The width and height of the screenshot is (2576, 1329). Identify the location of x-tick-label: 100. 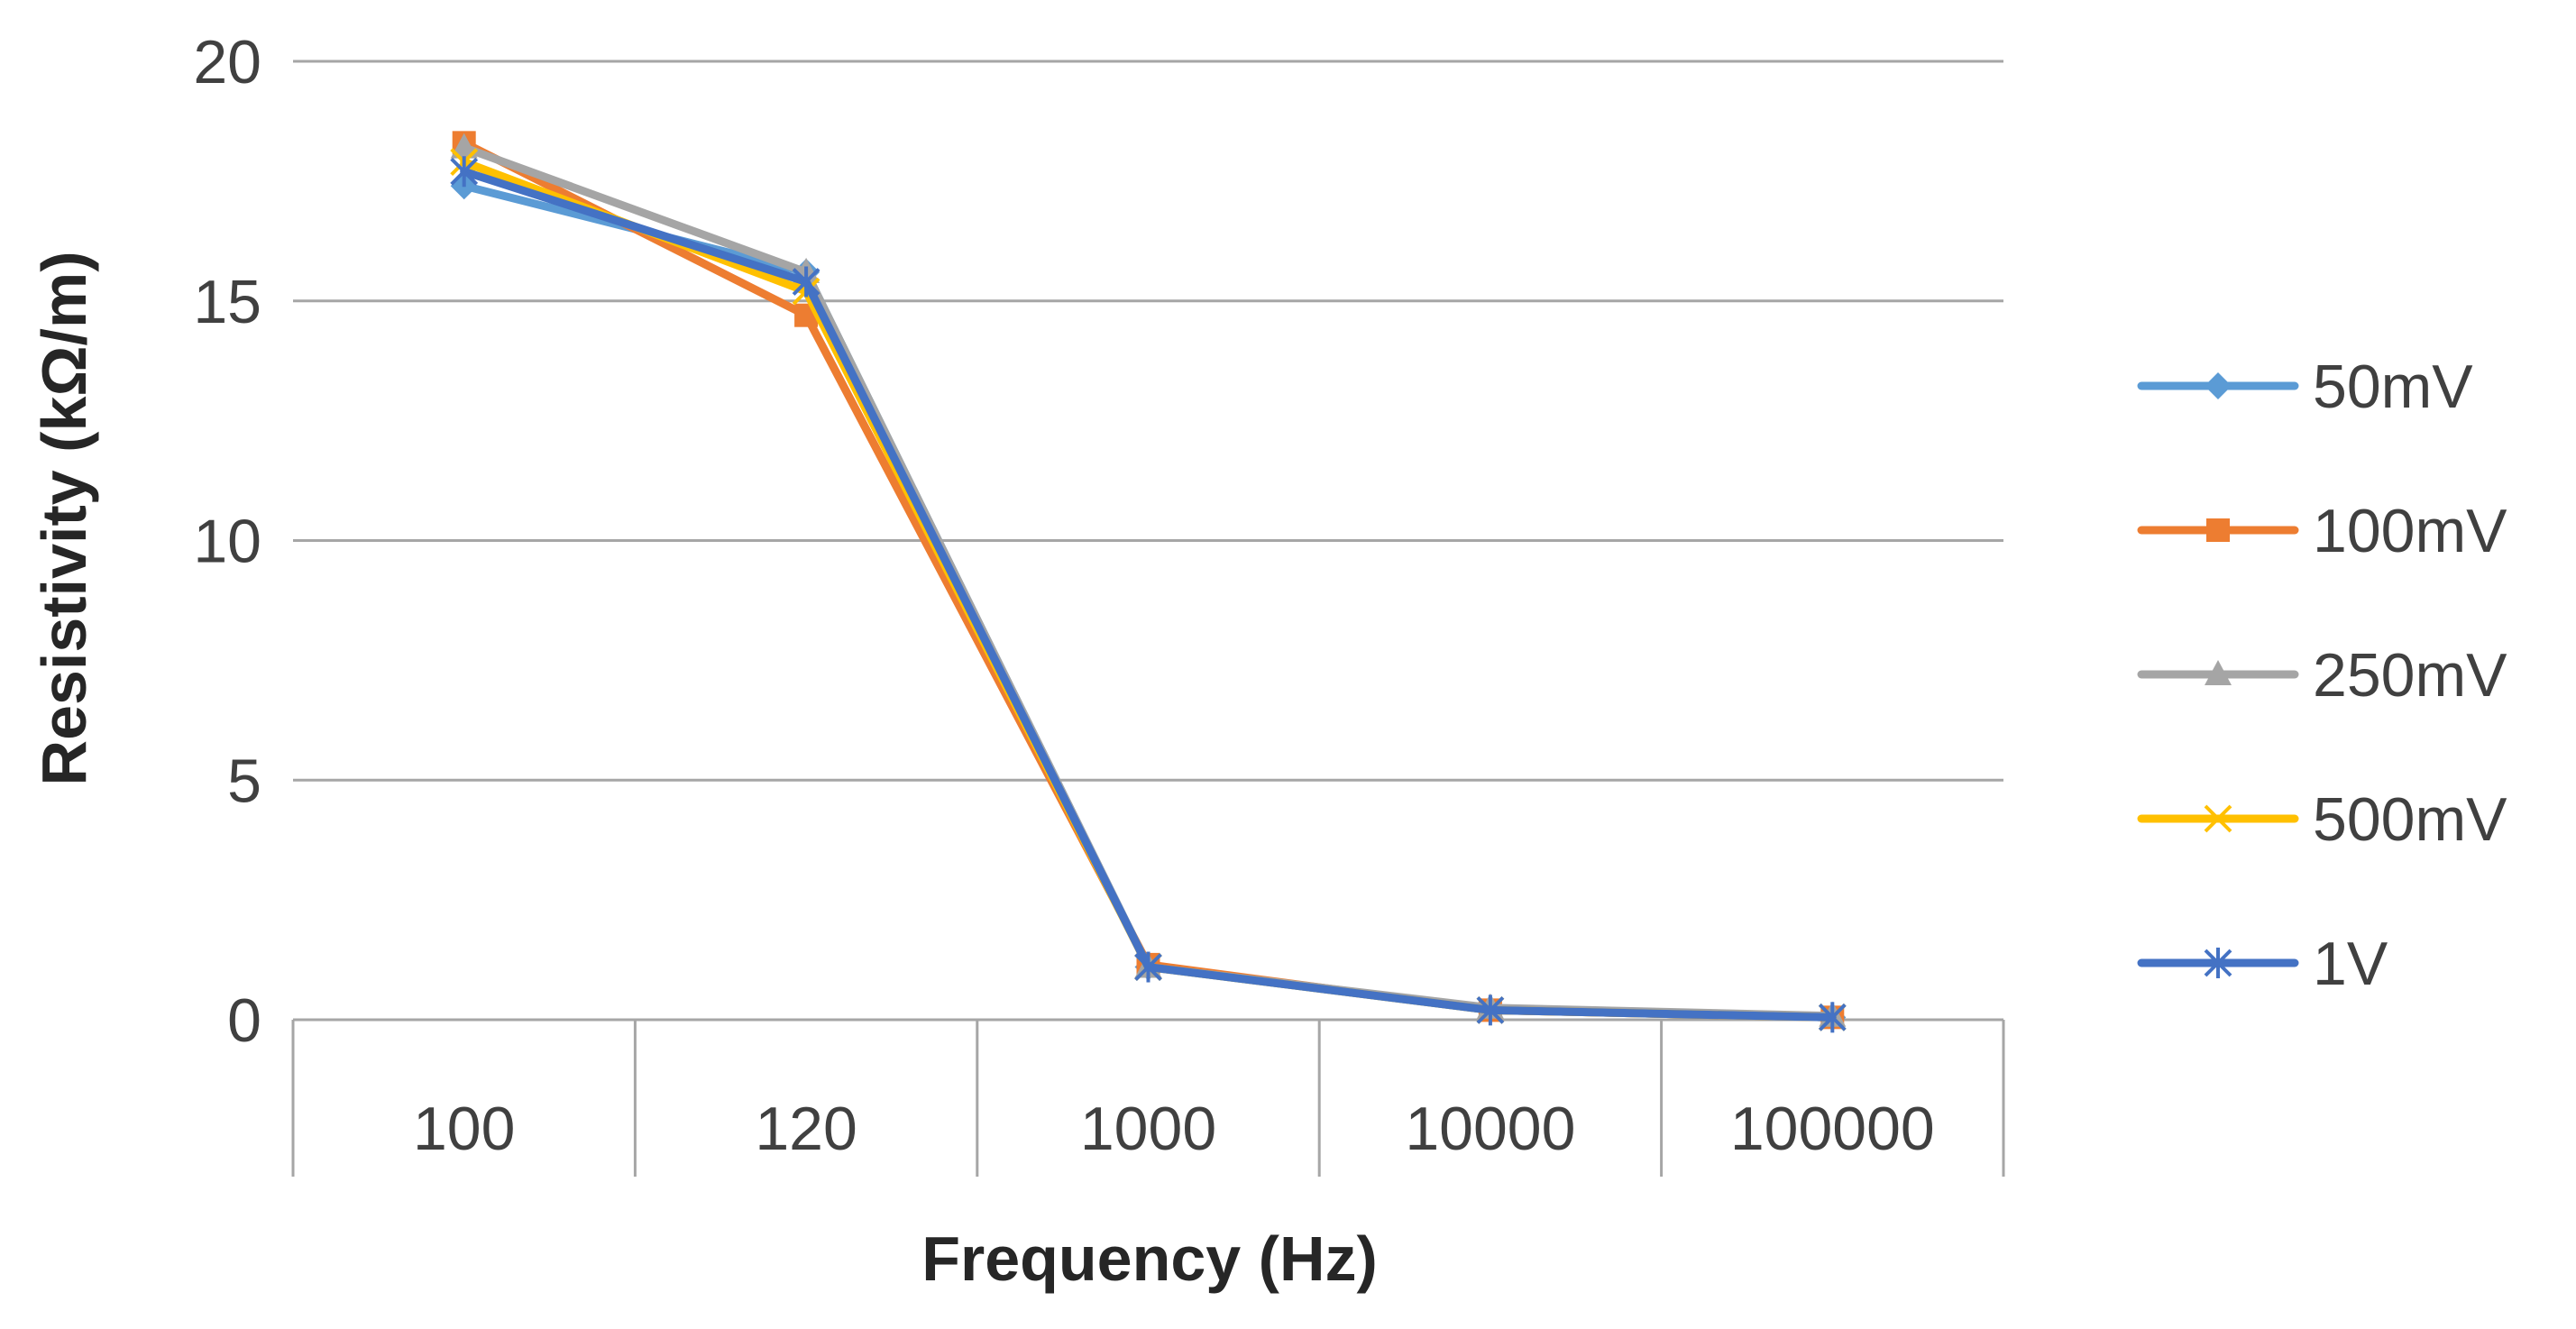
(464, 1129).